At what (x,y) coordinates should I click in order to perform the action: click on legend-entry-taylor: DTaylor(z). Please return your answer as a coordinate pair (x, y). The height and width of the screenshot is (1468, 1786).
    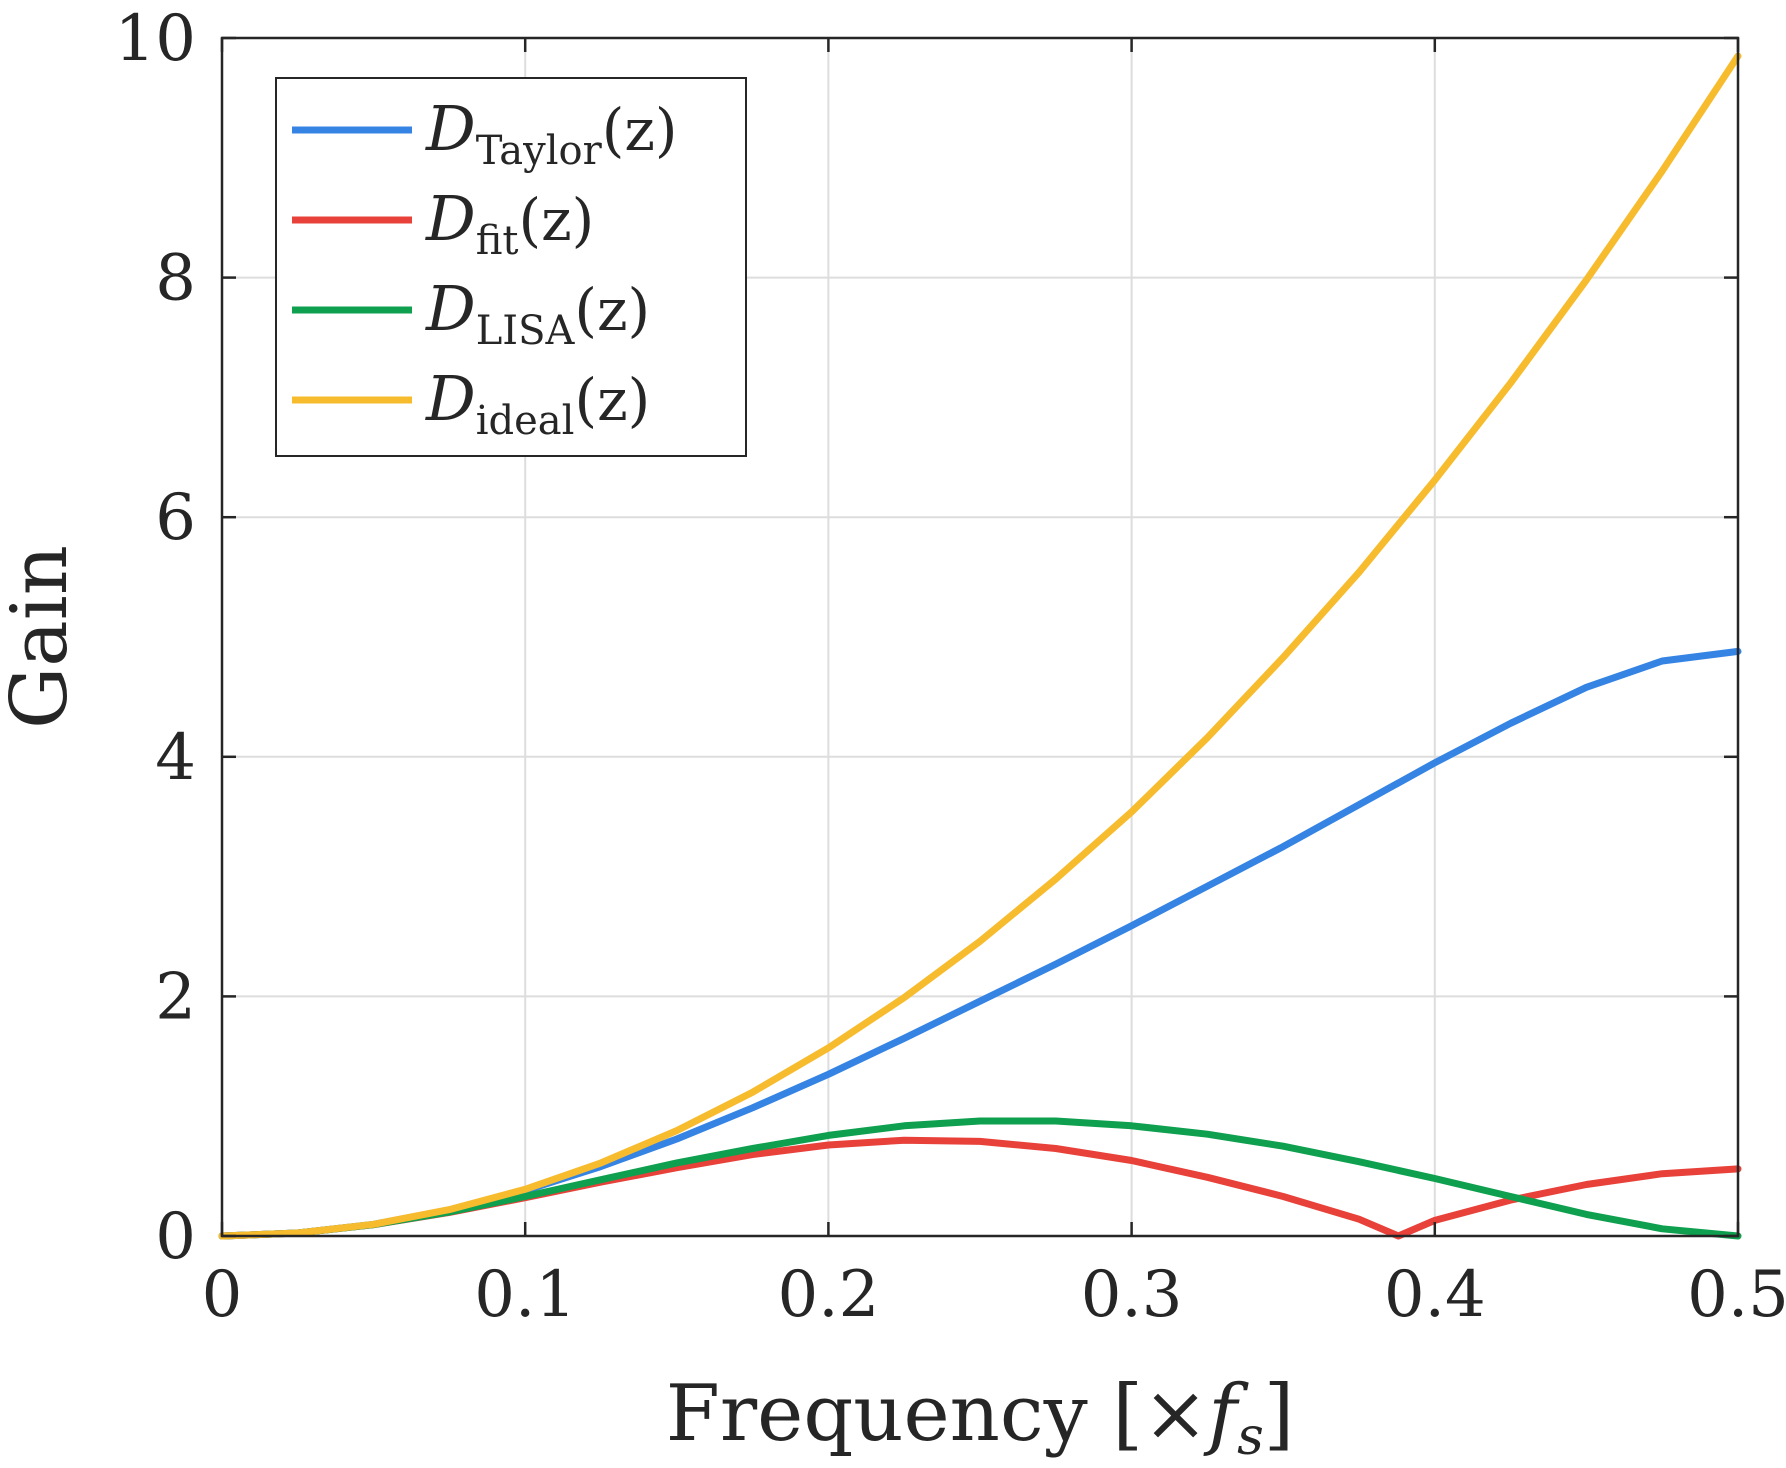
    Looking at the image, I should click on (551, 133).